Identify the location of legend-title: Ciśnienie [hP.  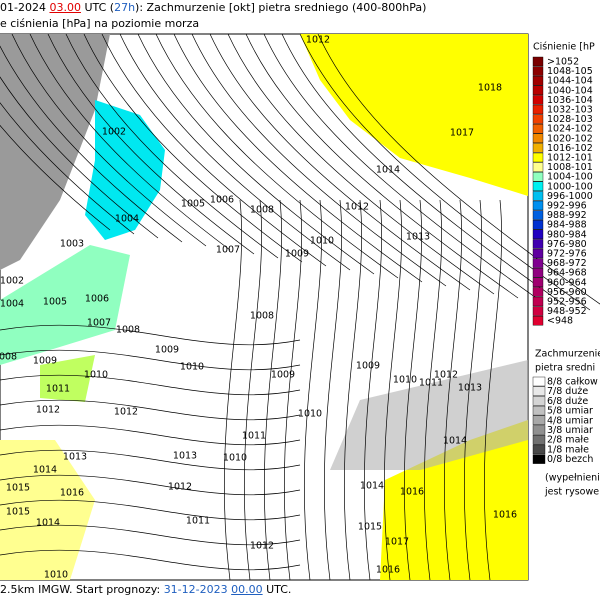
(564, 47).